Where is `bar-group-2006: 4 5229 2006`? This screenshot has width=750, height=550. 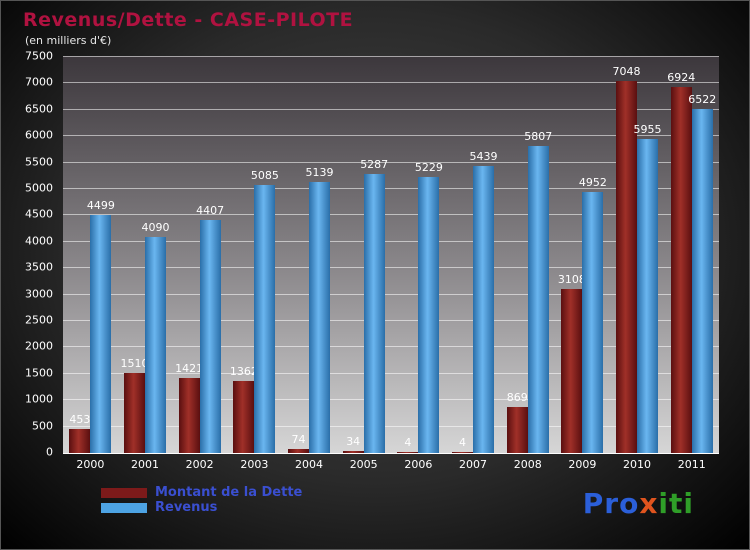 bar-group-2006: 4 5229 2006 is located at coordinates (418, 263).